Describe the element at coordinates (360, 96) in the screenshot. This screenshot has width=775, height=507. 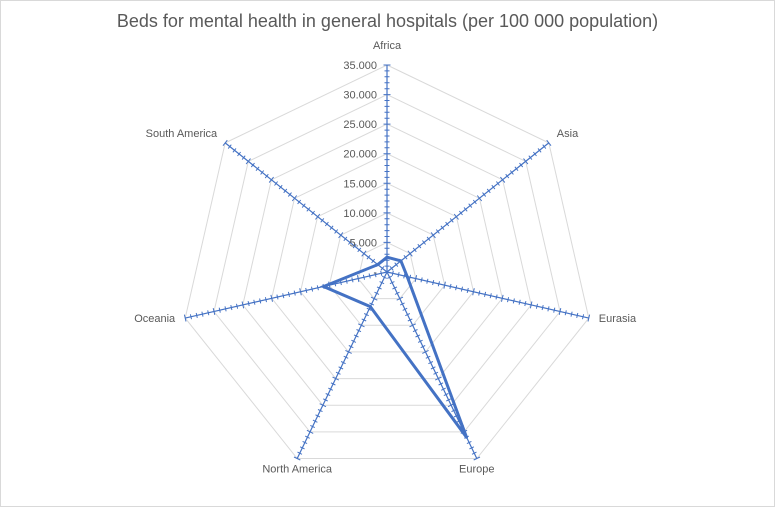
I see `tick-label-6: 30.000` at that location.